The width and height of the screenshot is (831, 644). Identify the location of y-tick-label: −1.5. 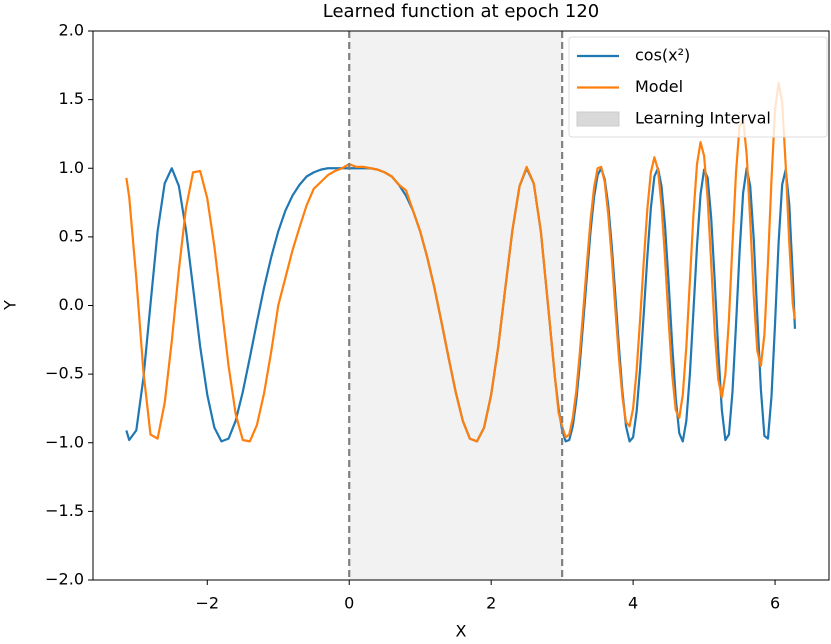
(64, 510).